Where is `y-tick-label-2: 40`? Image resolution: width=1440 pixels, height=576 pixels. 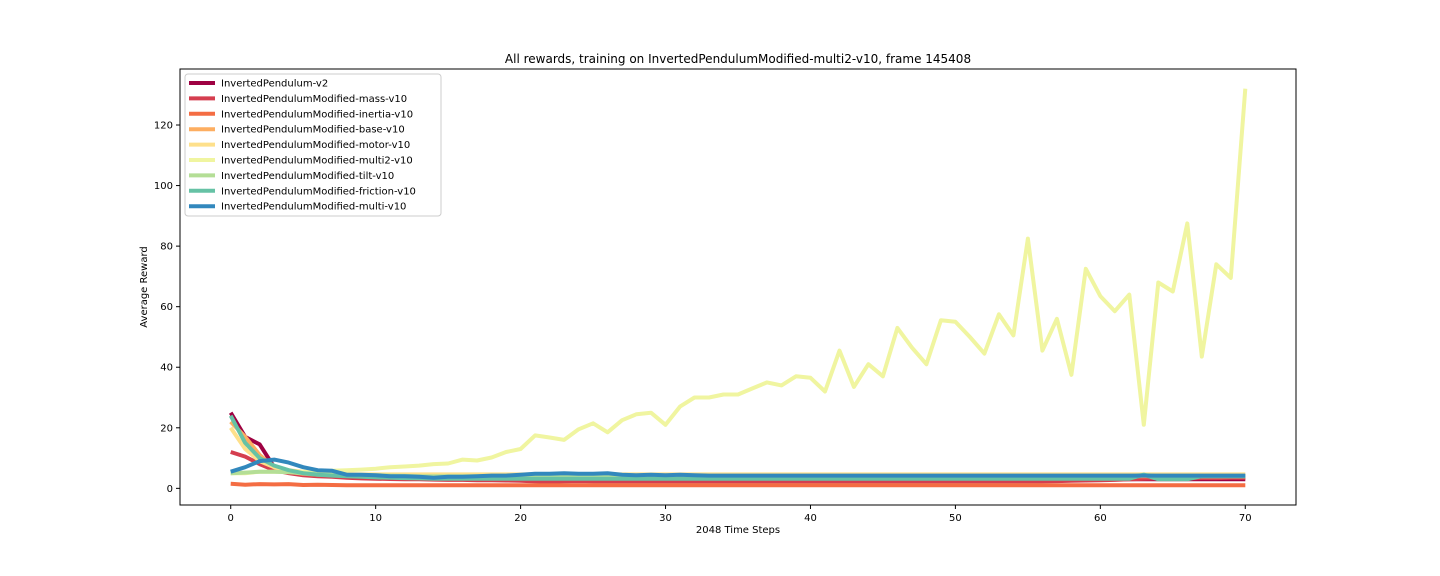 y-tick-label-2: 40 is located at coordinates (166, 368).